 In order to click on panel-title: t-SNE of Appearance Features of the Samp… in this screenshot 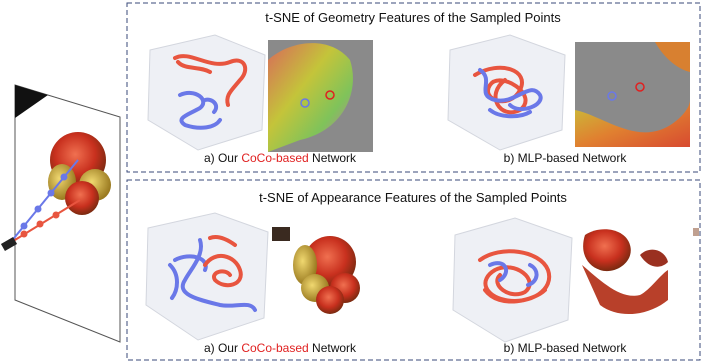, I will do `click(413, 197)`.